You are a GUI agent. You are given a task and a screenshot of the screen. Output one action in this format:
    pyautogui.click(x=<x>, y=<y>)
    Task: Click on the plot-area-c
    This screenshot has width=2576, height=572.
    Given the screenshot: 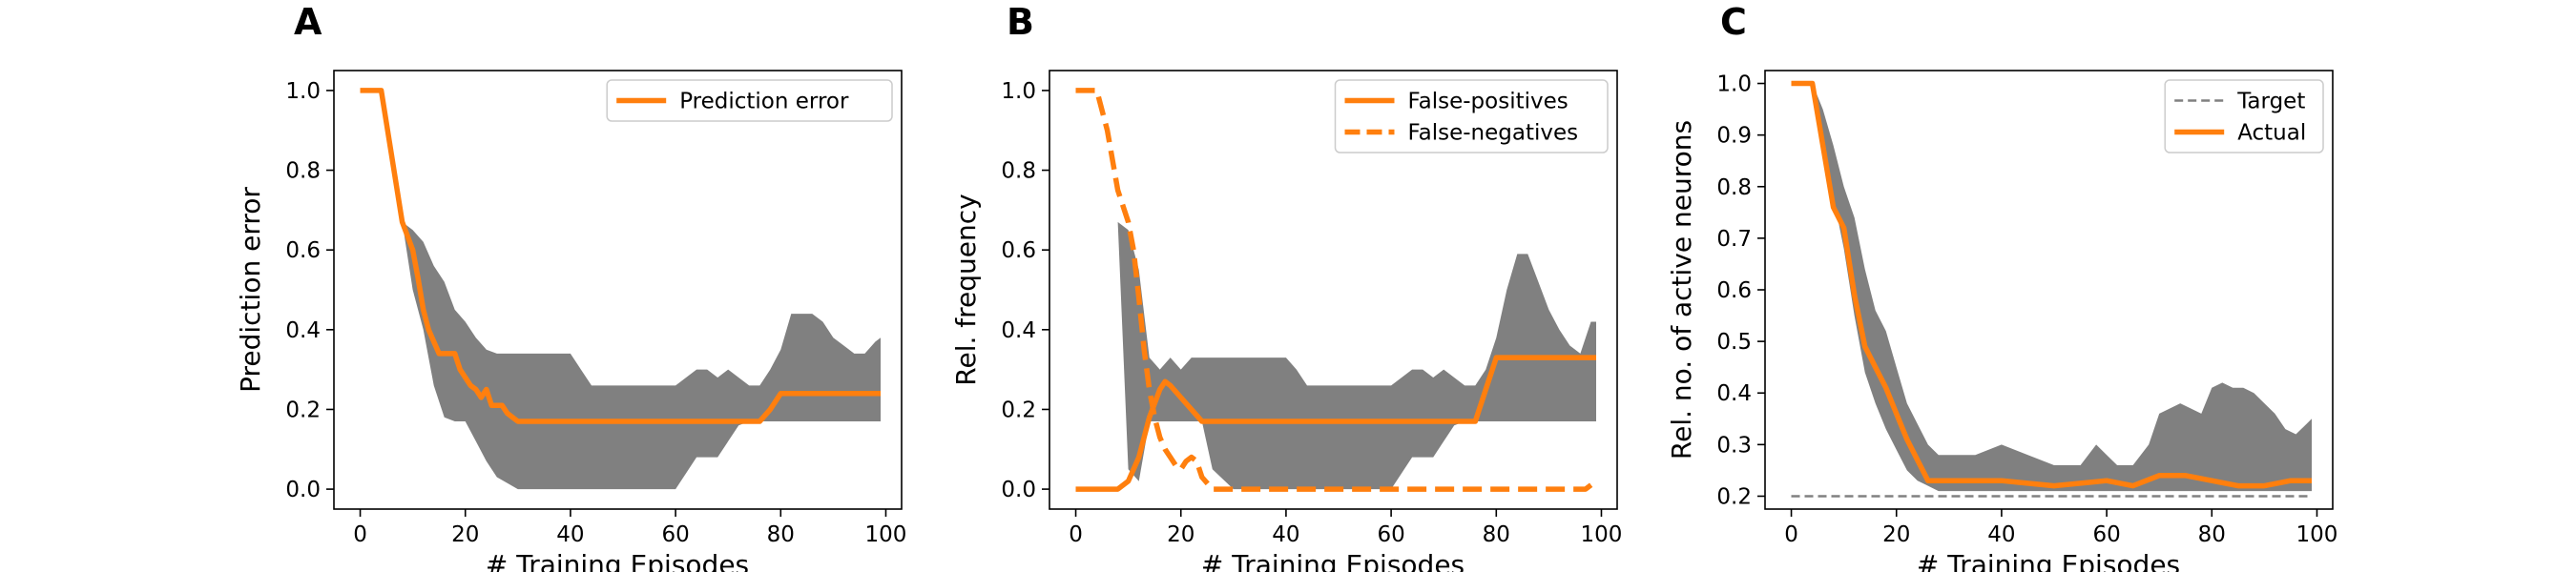 What is the action you would take?
    pyautogui.click(x=2051, y=289)
    